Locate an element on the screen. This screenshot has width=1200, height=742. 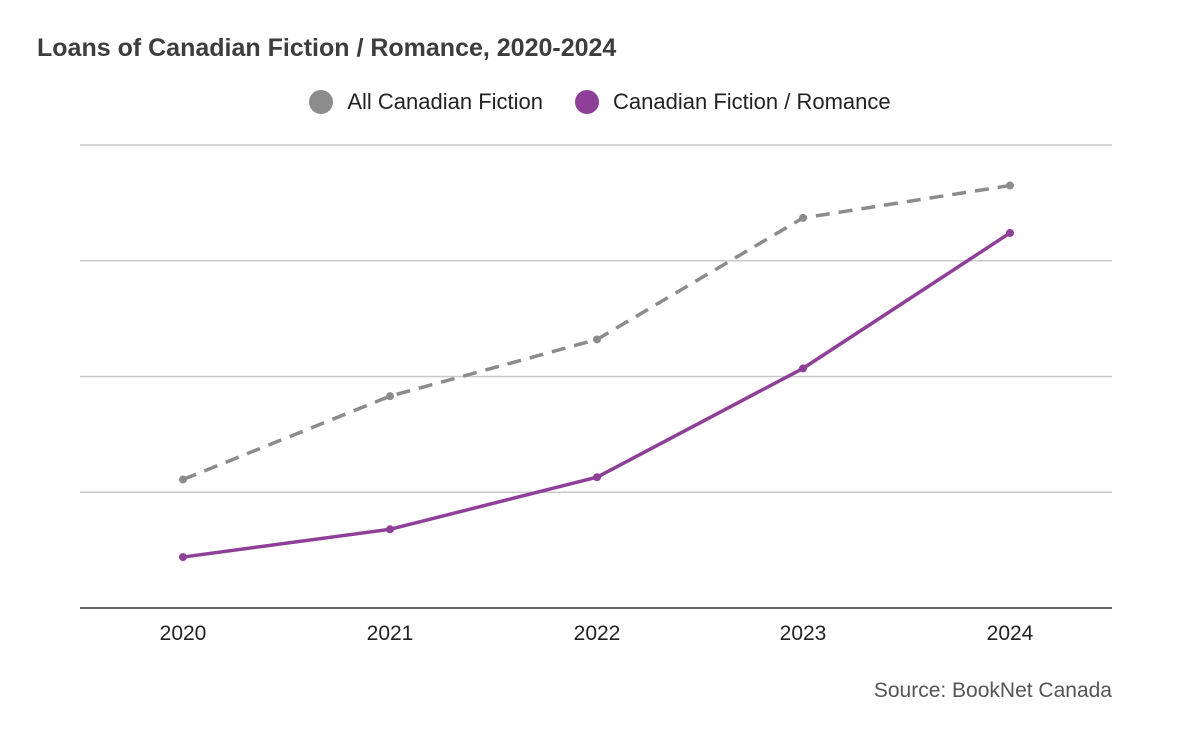
data-point-canadian-fiction-romance-2022 is located at coordinates (597, 477).